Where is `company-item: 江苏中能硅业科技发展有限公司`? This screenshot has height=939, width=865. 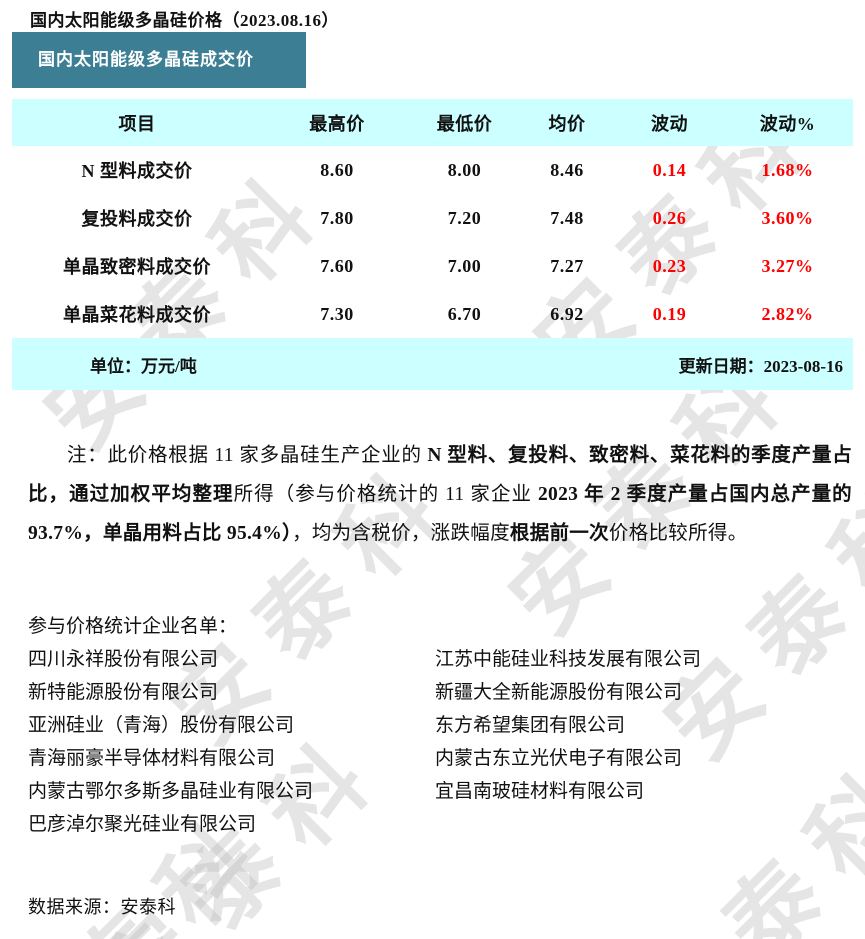 company-item: 江苏中能硅业科技发展有限公司 is located at coordinates (568, 659).